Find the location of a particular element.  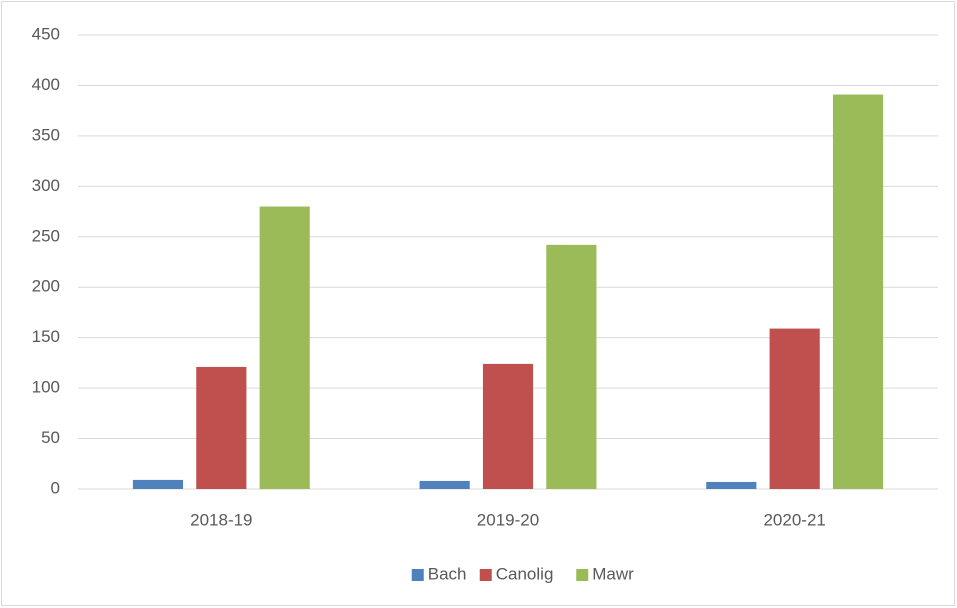

y-tick-label: 300 is located at coordinates (46, 185).